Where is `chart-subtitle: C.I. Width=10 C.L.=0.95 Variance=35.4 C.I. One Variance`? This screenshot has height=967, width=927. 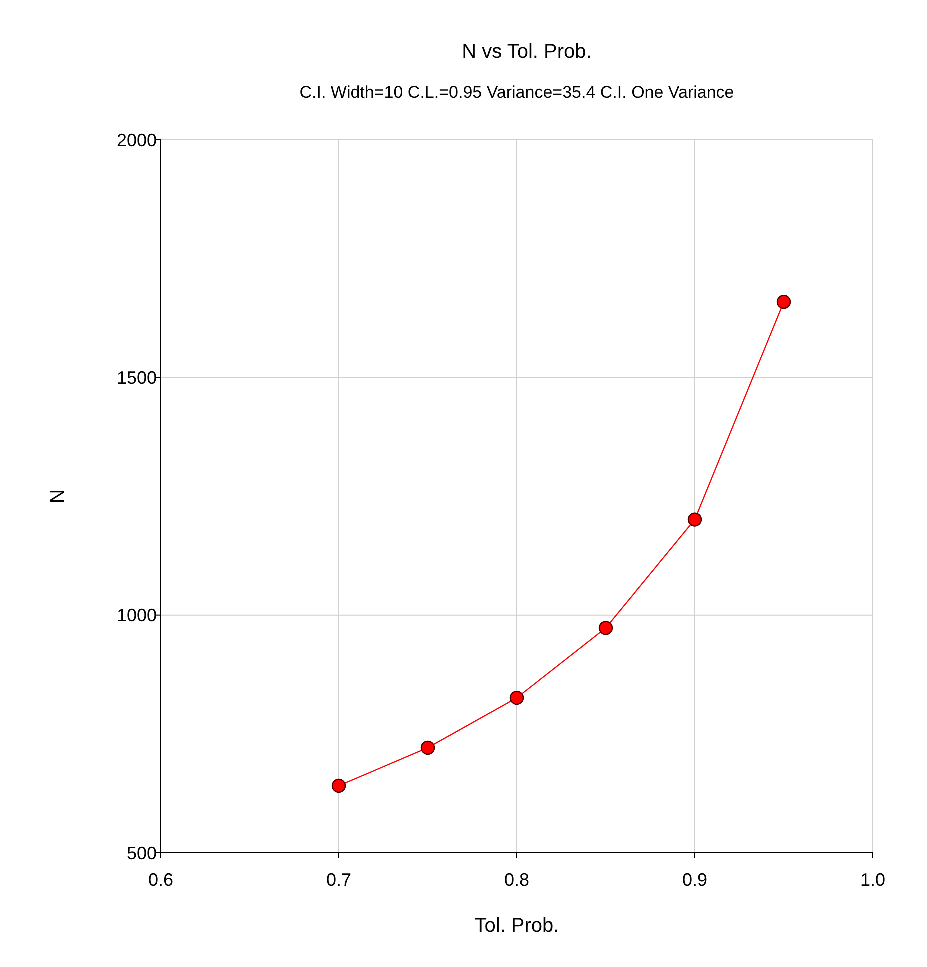 chart-subtitle: C.I. Width=10 C.L.=0.95 Variance=35.4 C.I. One Variance is located at coordinates (517, 92).